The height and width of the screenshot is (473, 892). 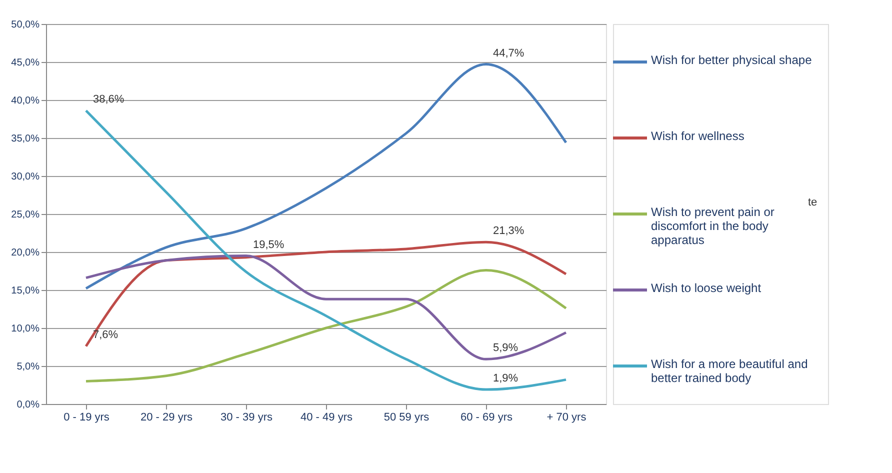 What do you see at coordinates (508, 231) in the screenshot?
I see `data-label: 21,3%` at bounding box center [508, 231].